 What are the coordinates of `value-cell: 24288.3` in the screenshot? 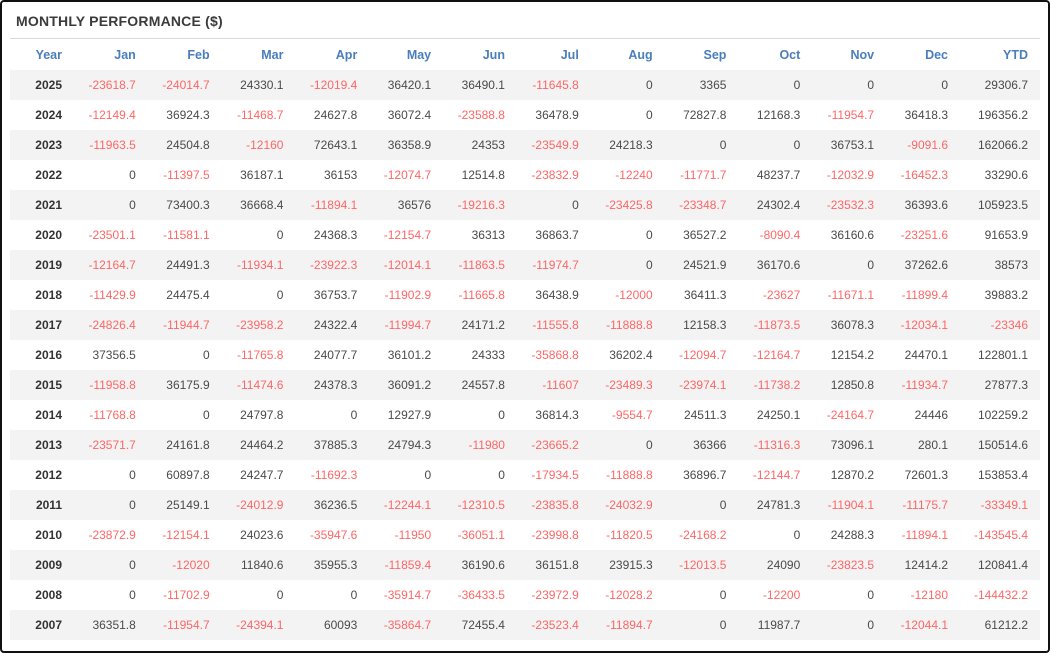 It's located at (852, 535).